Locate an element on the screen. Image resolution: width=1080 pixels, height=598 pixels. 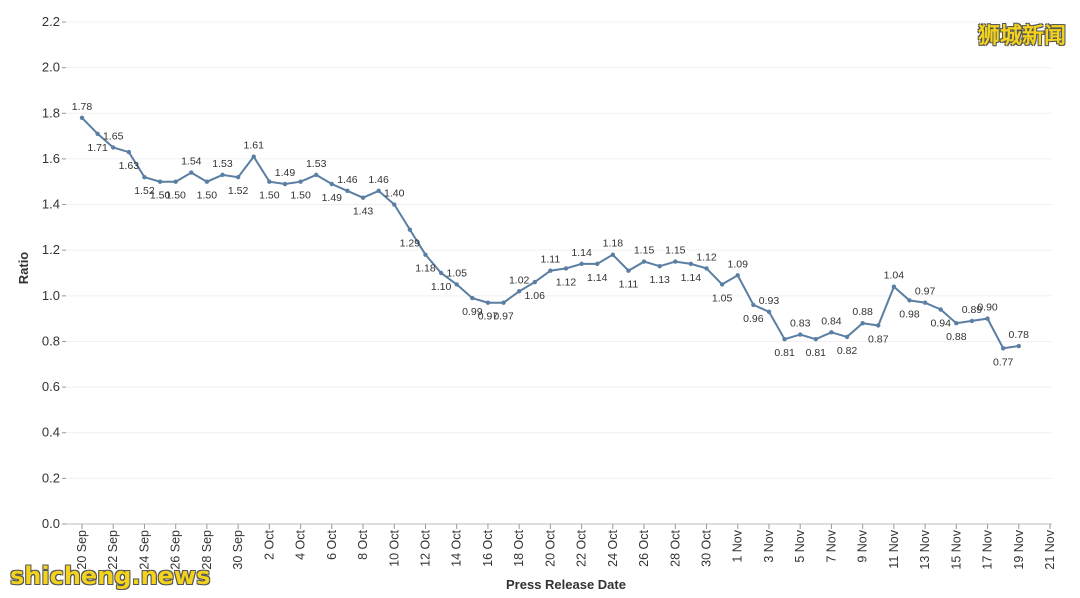
watermark-top-right: 狮城新闻 is located at coordinates (1021, 36).